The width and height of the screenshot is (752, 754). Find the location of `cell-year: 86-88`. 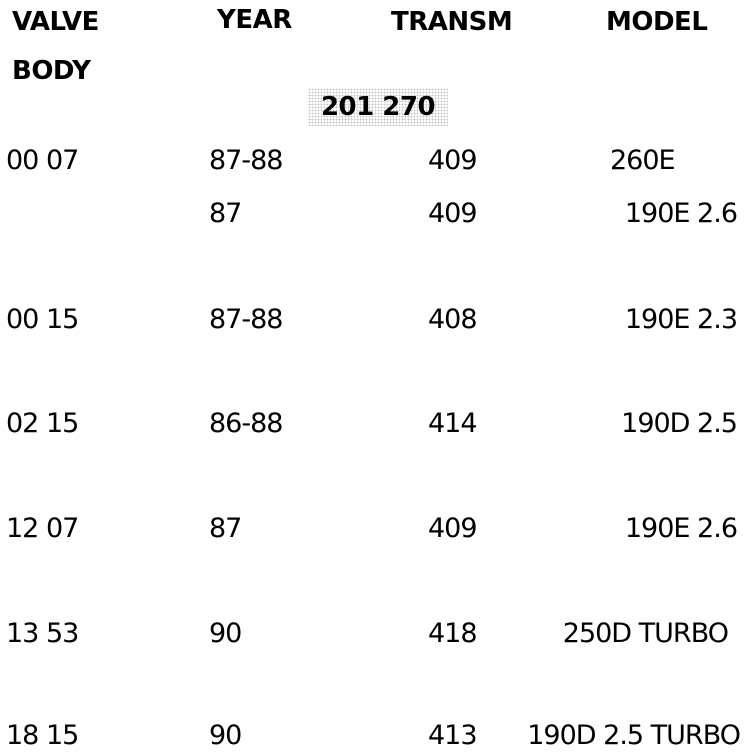

cell-year: 86-88 is located at coordinates (246, 423).